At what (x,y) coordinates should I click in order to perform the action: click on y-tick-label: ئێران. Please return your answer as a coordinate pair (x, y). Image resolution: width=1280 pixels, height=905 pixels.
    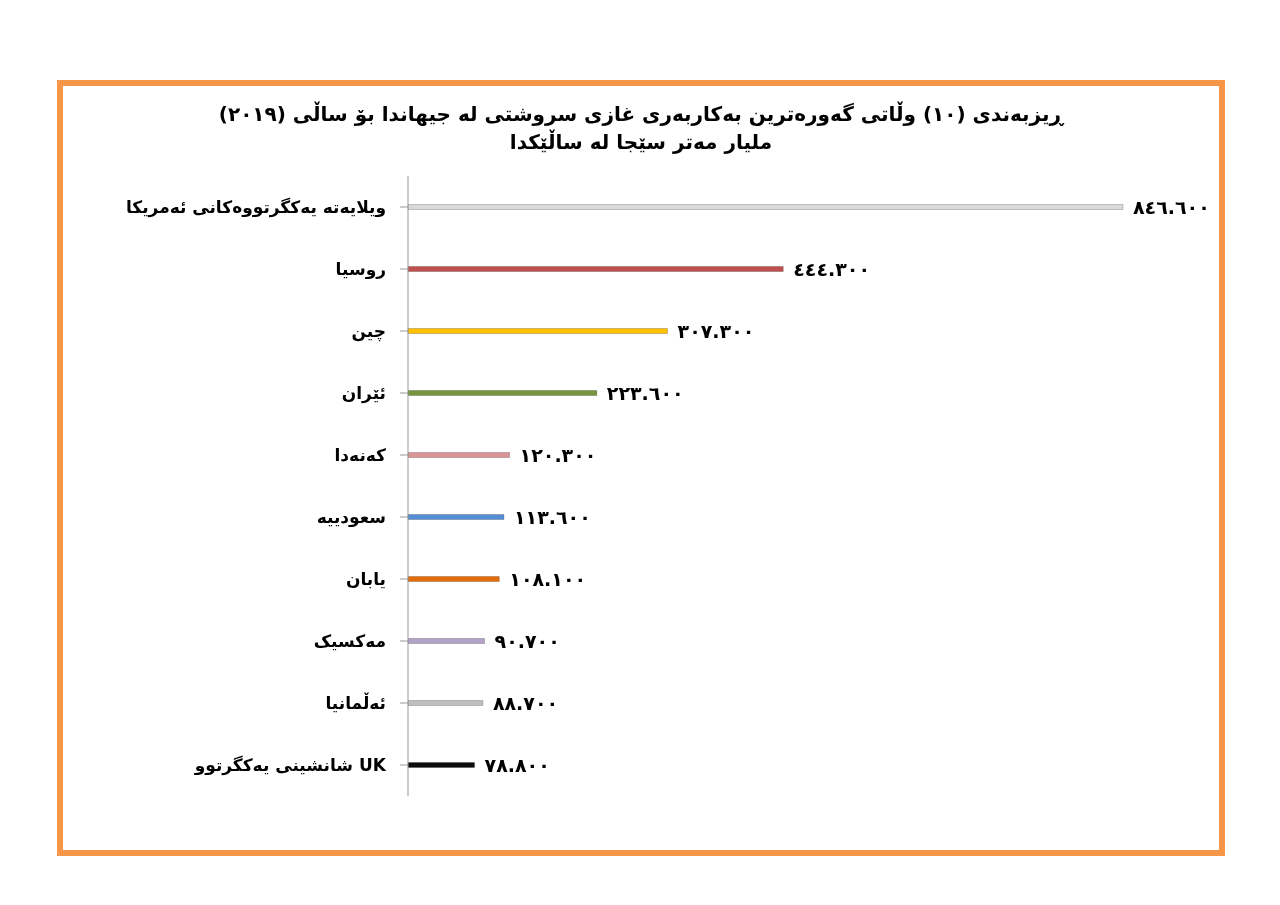
    Looking at the image, I should click on (363, 393).